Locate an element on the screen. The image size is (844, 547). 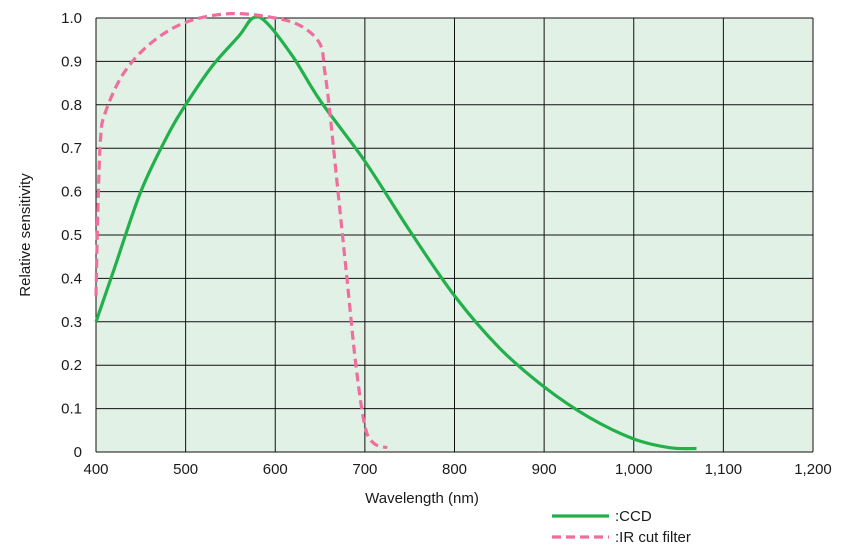
y-tick-label-5: 0.5 is located at coordinates (71, 235).